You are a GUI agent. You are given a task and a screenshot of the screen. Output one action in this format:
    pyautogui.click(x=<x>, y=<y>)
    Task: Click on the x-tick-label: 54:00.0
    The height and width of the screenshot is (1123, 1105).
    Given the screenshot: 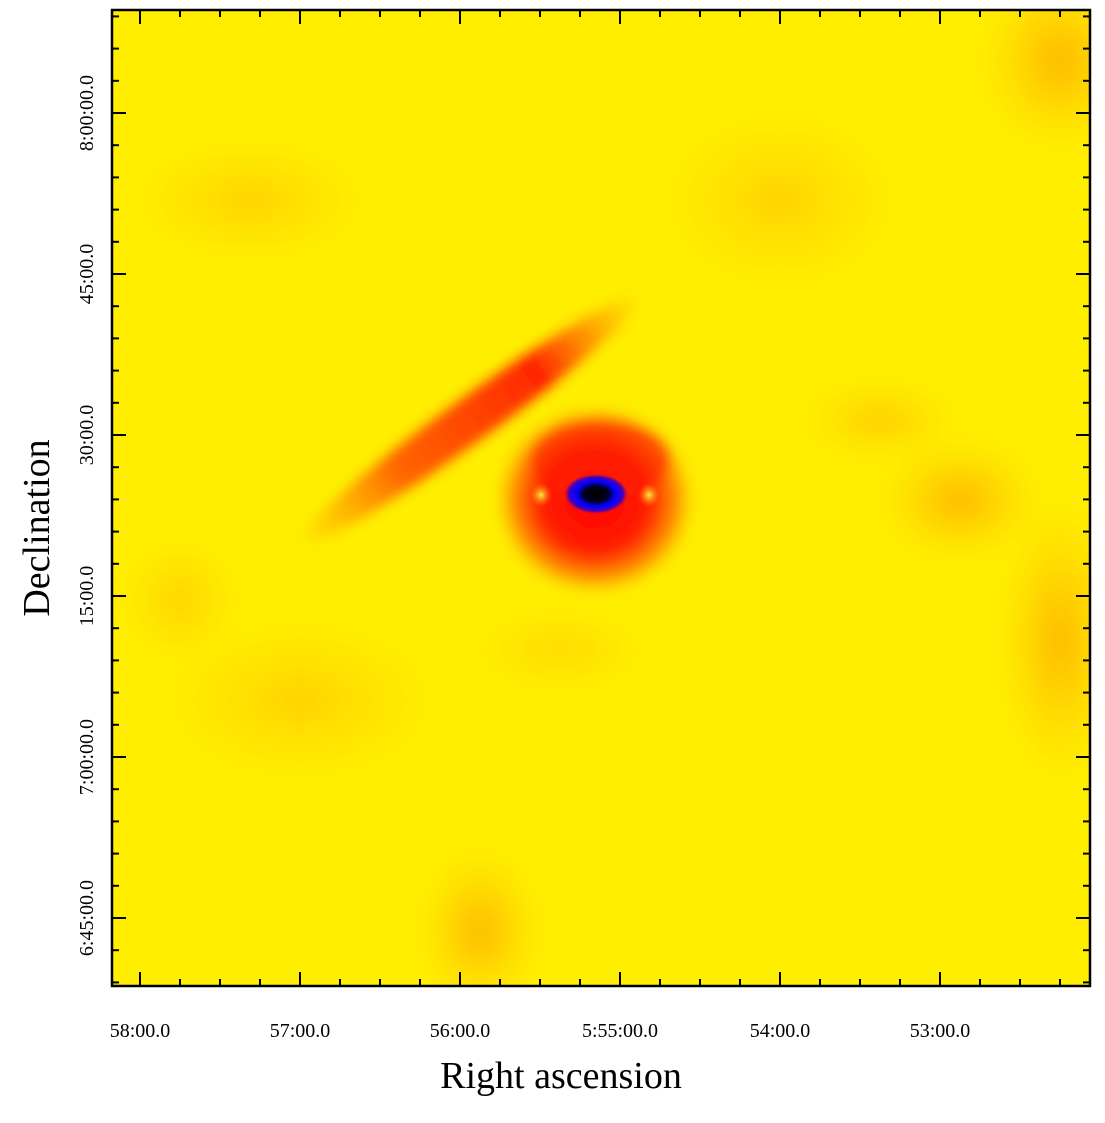 What is the action you would take?
    pyautogui.click(x=780, y=1031)
    